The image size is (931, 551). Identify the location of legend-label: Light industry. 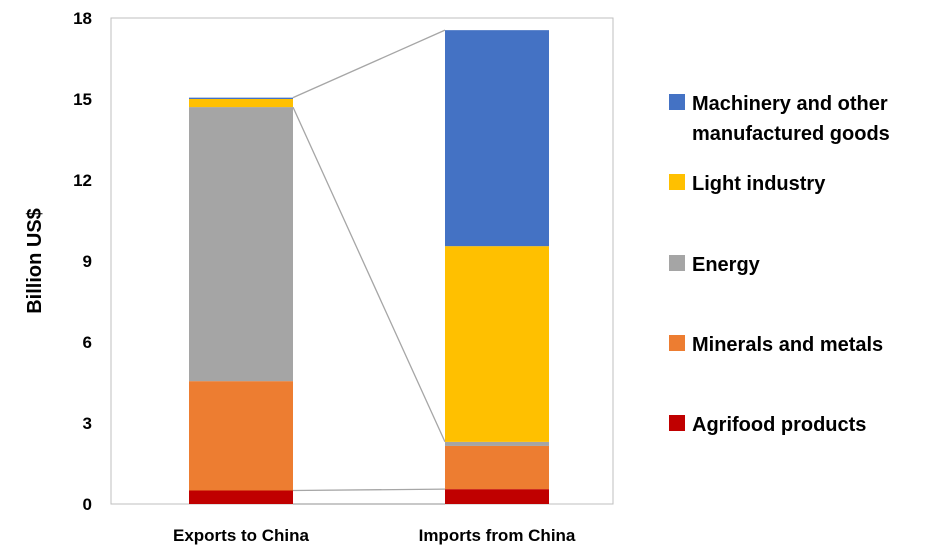
(759, 184).